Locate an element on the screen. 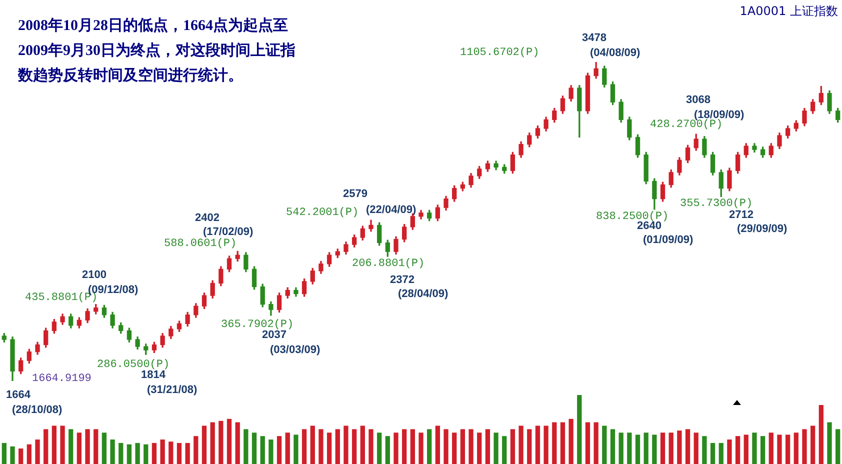  annotation: 3068 is located at coordinates (698, 100).